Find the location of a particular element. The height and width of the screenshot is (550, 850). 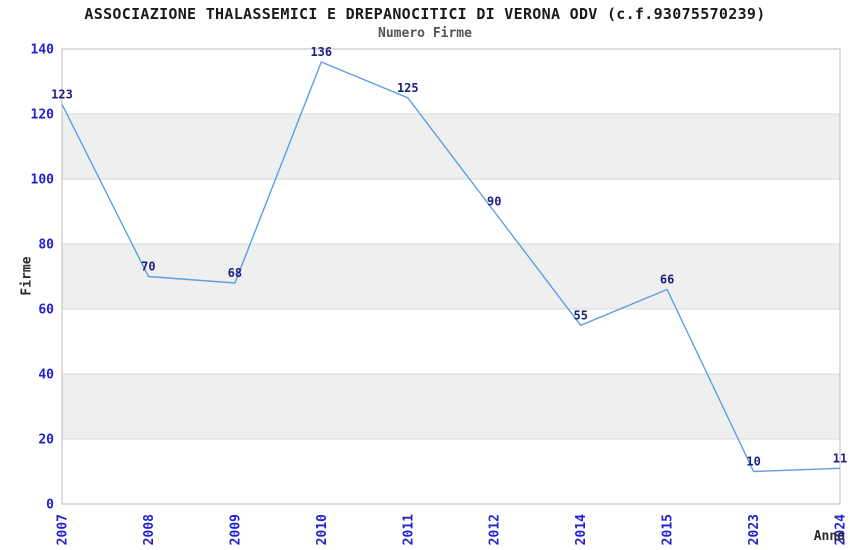

y-tick-label: 100 is located at coordinates (43, 180).